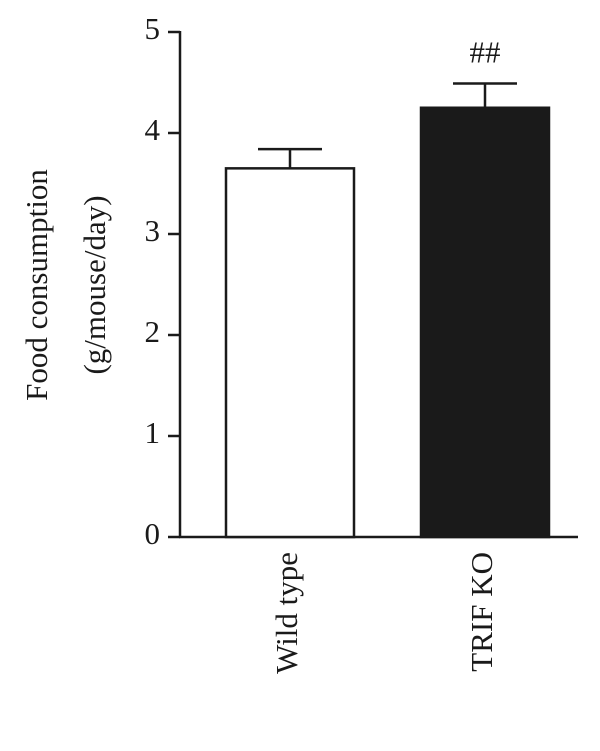  What do you see at coordinates (153, 129) in the screenshot?
I see `y-tick-label: 4` at bounding box center [153, 129].